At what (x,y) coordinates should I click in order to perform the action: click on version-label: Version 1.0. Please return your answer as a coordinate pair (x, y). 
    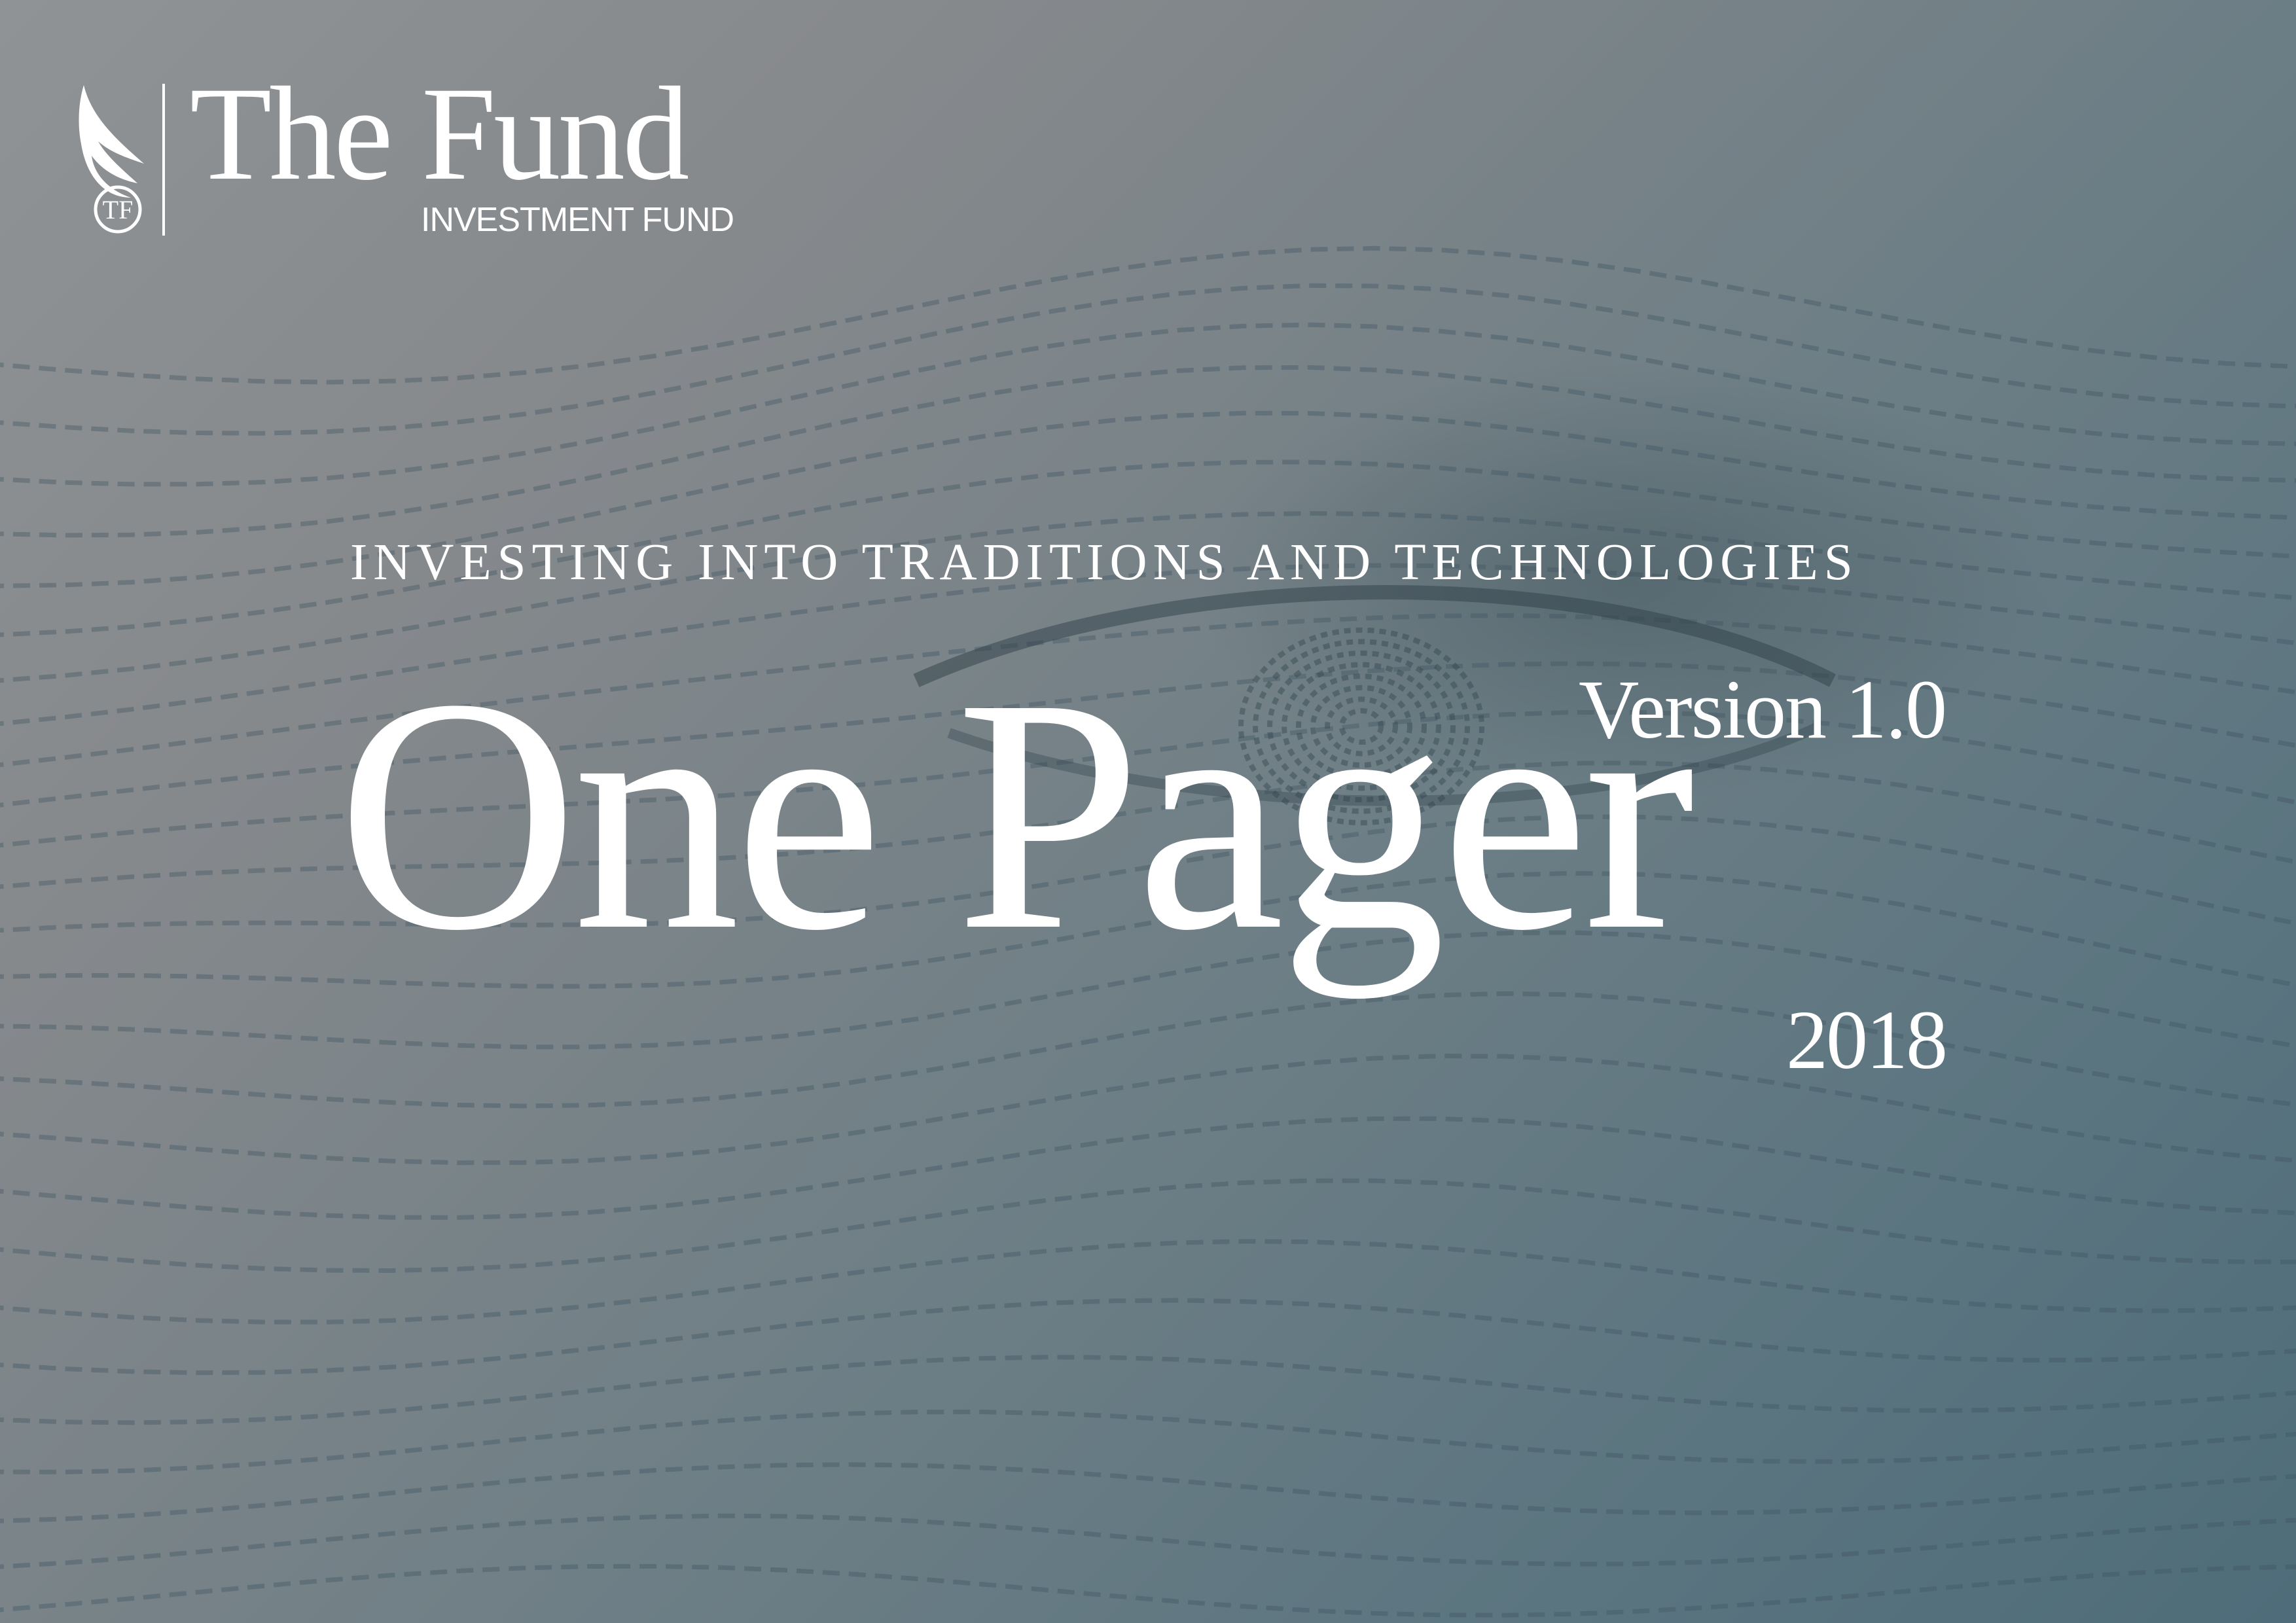
    Looking at the image, I should click on (1762, 710).